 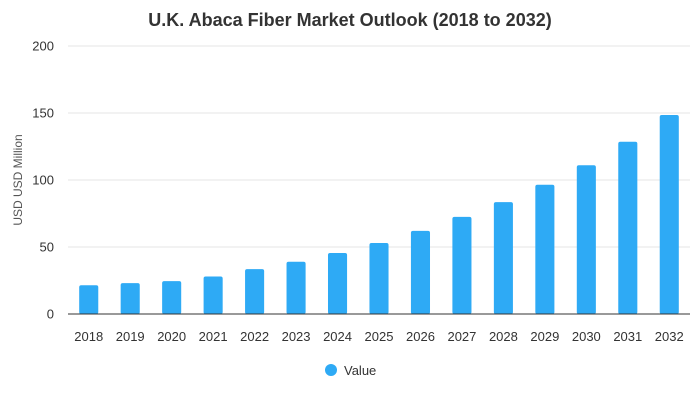 What do you see at coordinates (503, 336) in the screenshot?
I see `x-tick-label-2028: 2028` at bounding box center [503, 336].